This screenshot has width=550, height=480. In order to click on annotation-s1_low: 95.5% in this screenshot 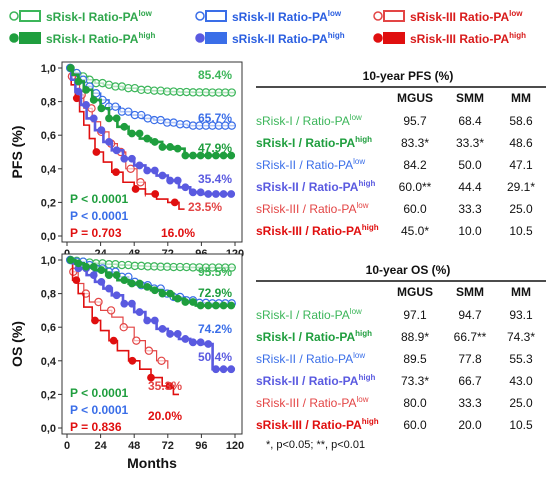, I will do `click(215, 272)`.